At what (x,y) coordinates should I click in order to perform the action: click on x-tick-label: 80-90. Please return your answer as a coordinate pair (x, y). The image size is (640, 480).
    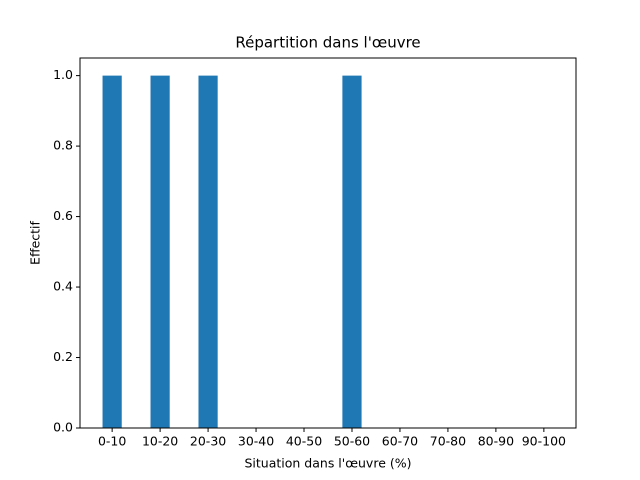
    Looking at the image, I should click on (496, 441).